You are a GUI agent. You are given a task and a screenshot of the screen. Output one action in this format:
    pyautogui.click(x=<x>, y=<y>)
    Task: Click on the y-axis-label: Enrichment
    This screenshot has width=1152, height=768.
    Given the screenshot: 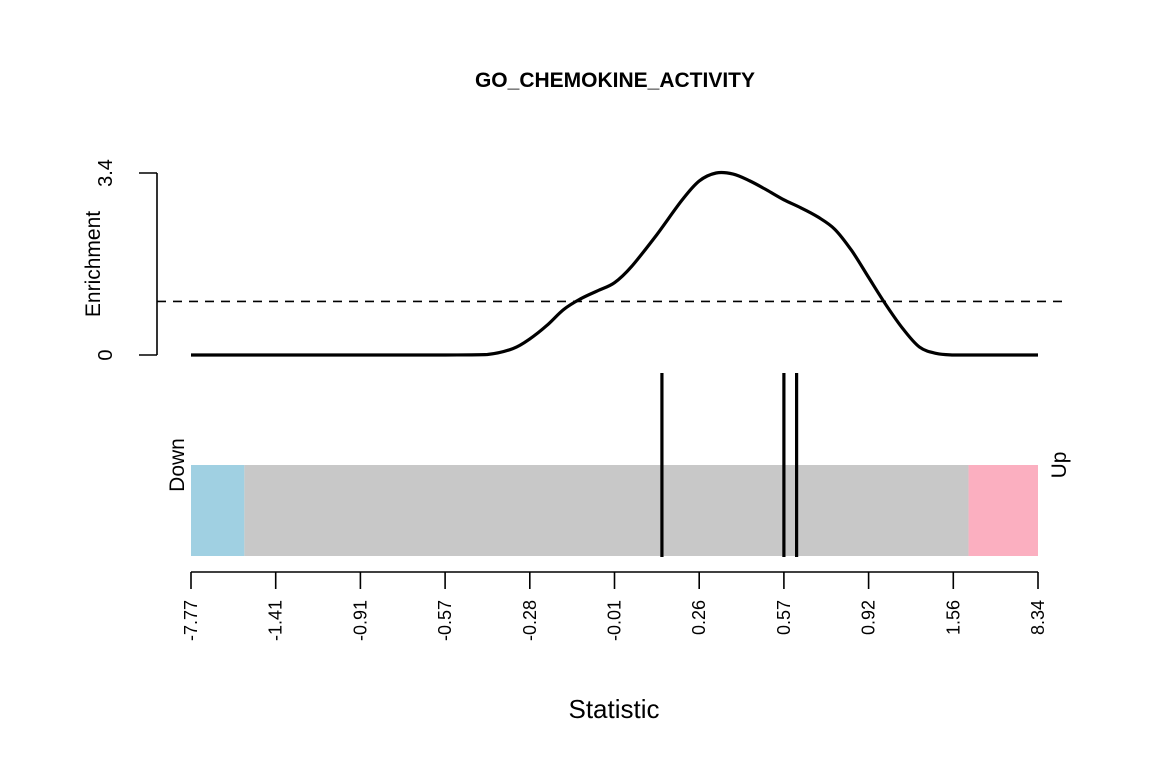 What is the action you would take?
    pyautogui.click(x=93, y=264)
    